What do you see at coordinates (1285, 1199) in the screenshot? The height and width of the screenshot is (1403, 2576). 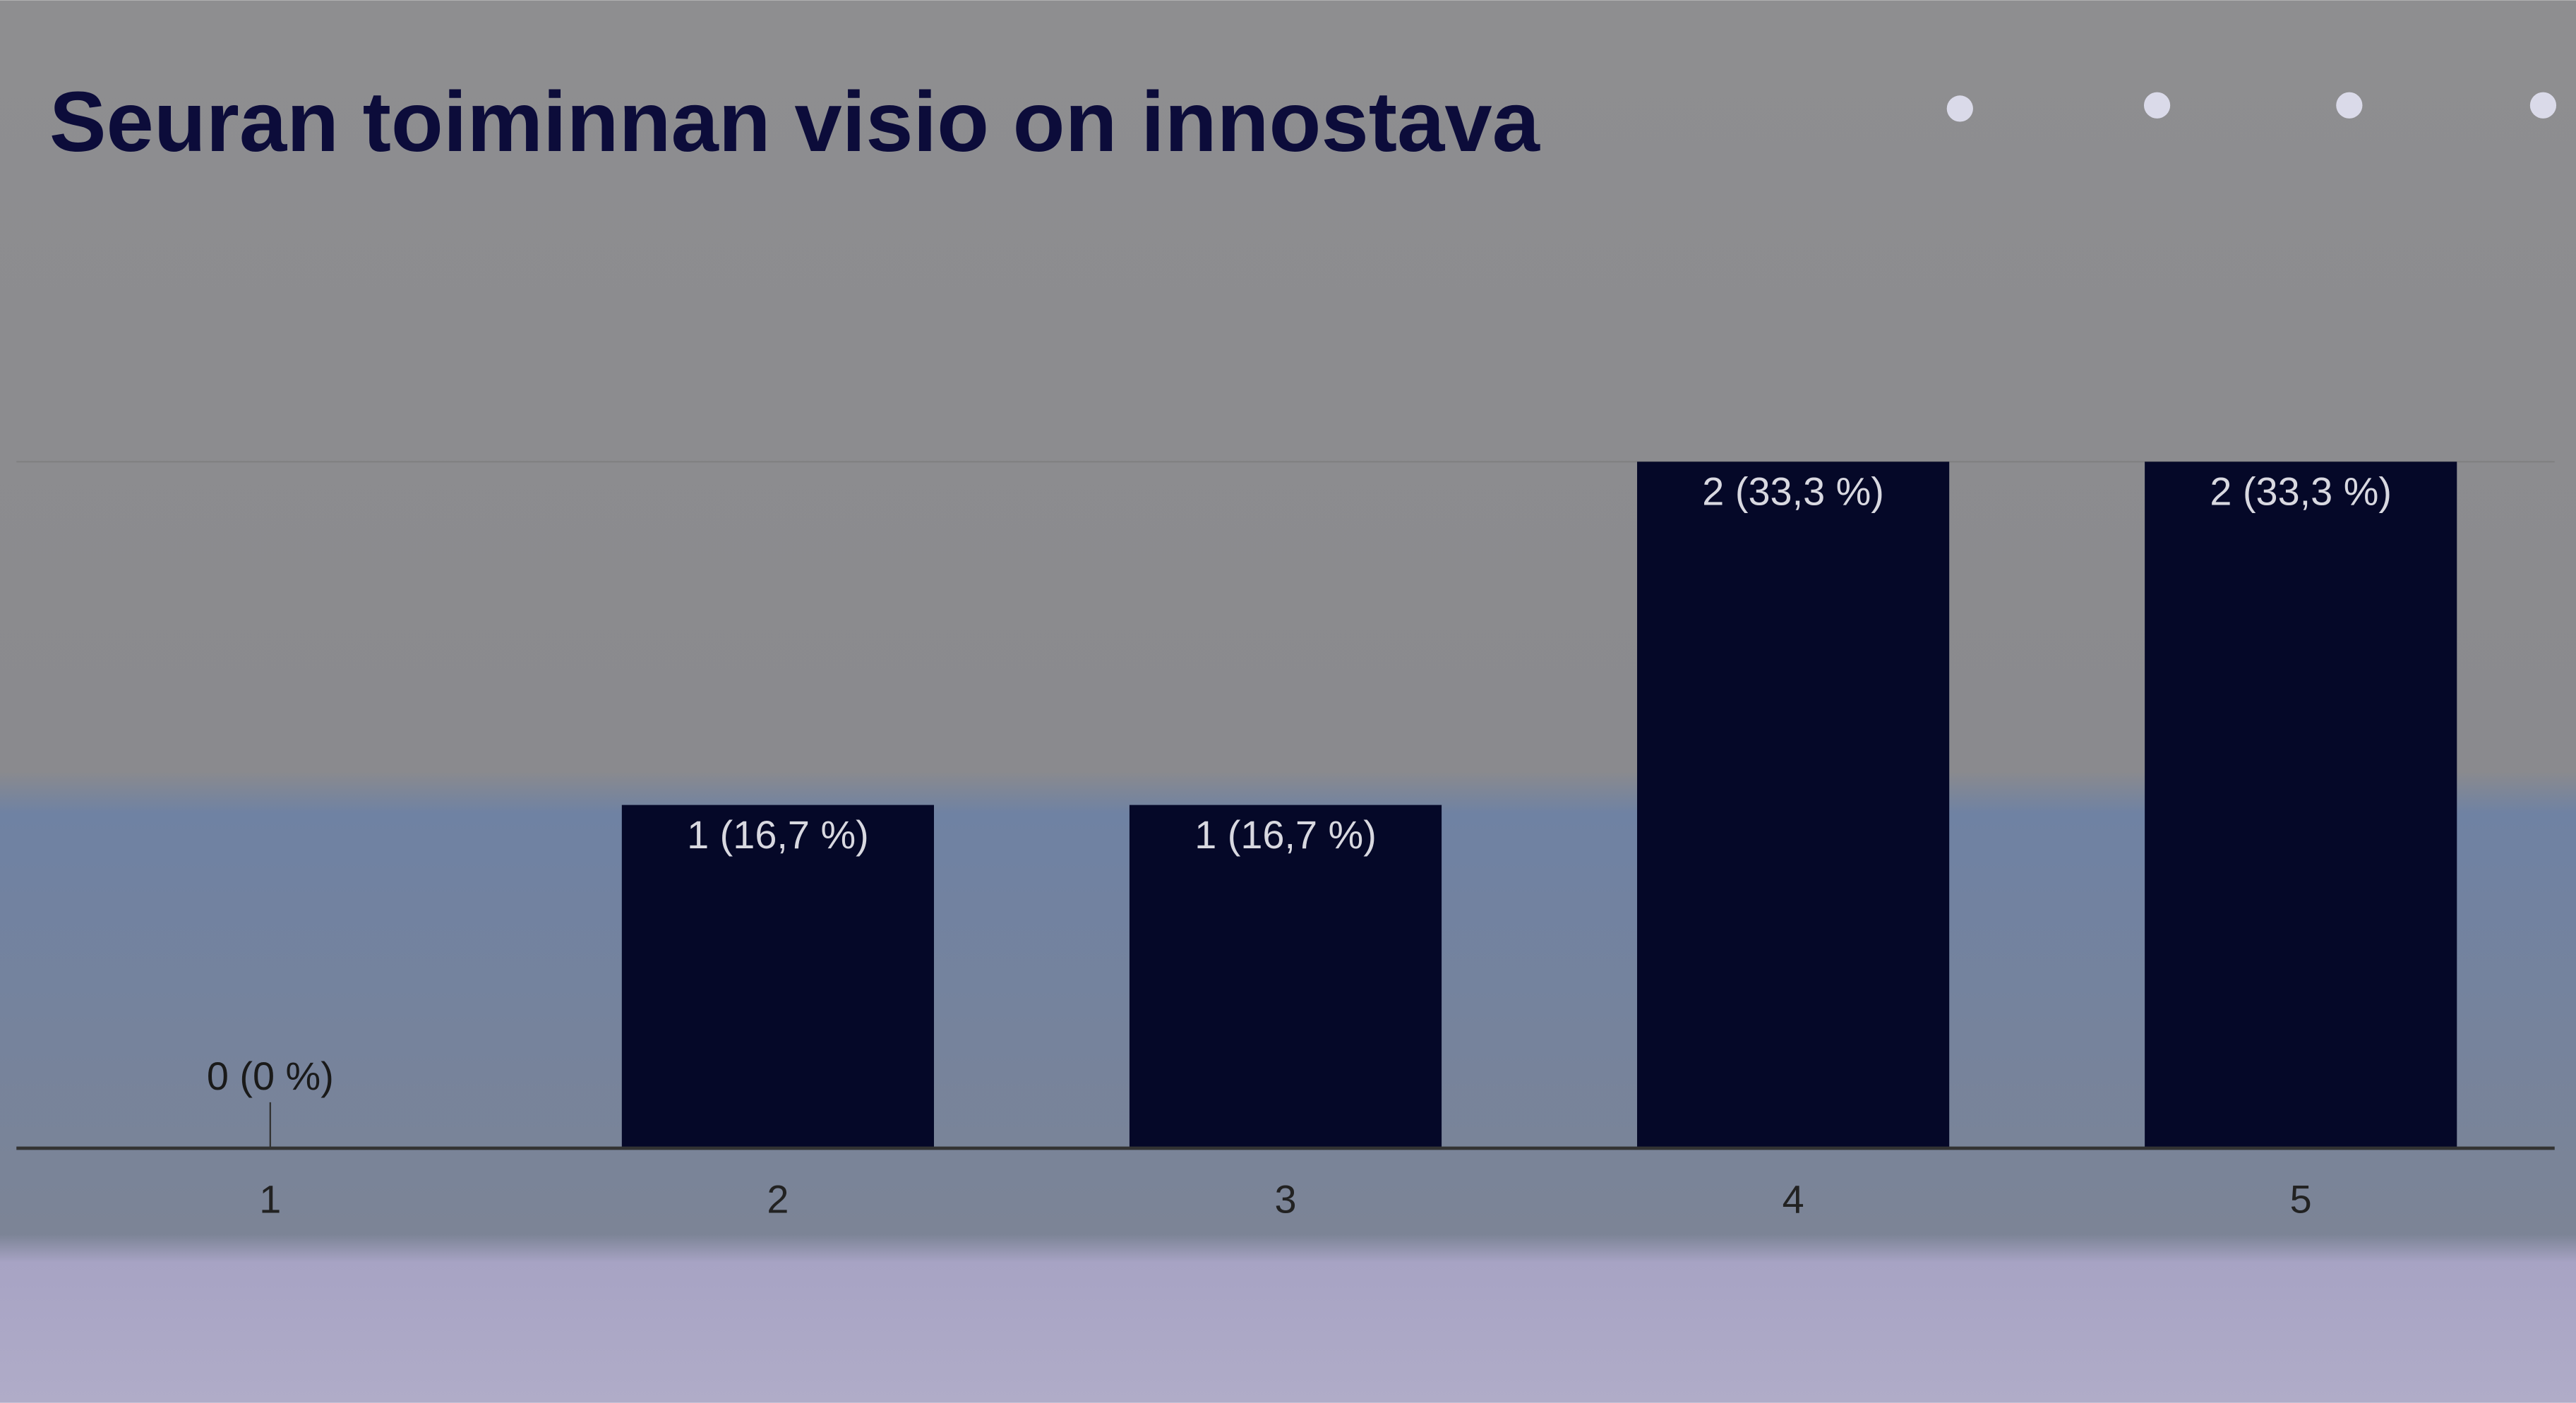 I see `x-tick-label: 3` at bounding box center [1285, 1199].